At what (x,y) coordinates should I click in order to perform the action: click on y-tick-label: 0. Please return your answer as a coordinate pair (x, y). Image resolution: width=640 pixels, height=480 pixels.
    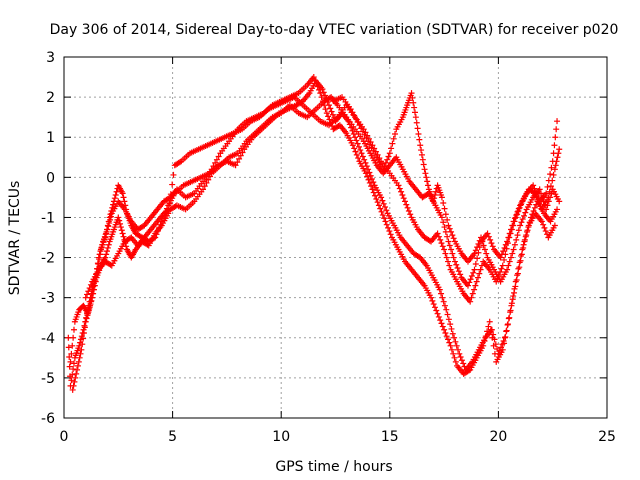
    Looking at the image, I should click on (50, 178).